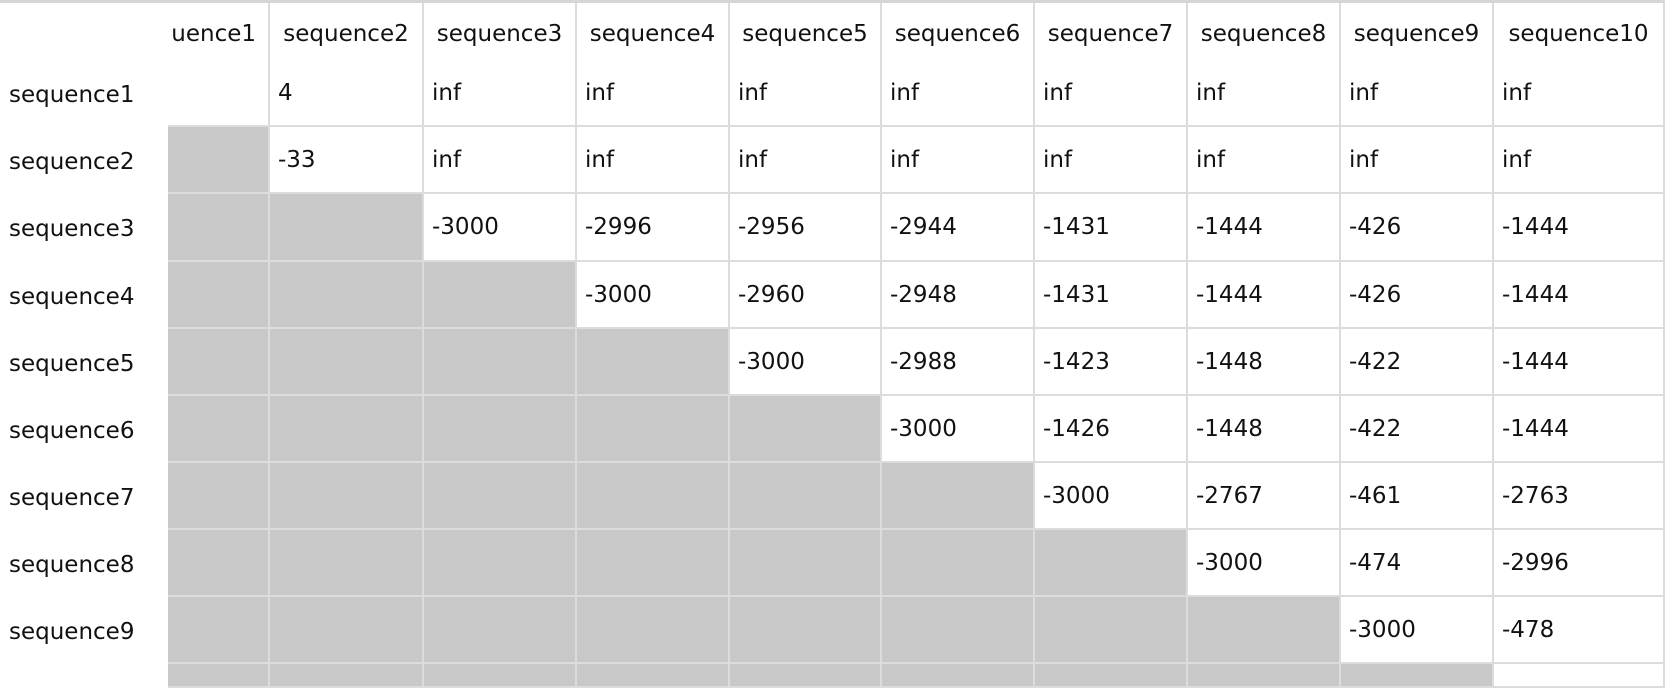  Describe the element at coordinates (958, 295) in the screenshot. I see `table-cell: -2948` at that location.